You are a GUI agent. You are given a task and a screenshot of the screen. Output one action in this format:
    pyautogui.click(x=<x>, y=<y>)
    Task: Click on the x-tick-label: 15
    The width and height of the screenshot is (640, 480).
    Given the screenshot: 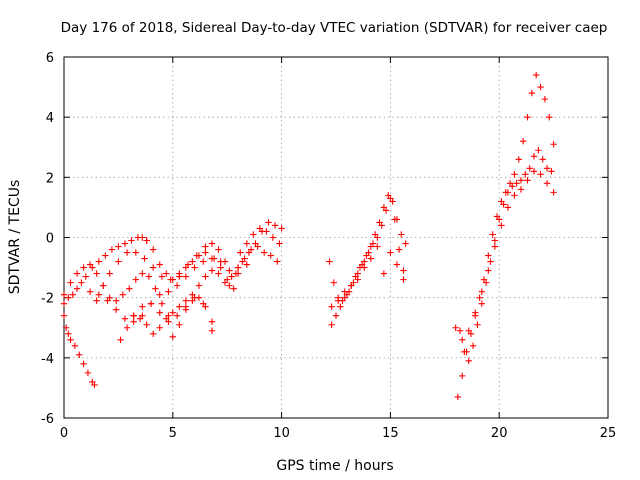 What is the action you would take?
    pyautogui.click(x=390, y=433)
    